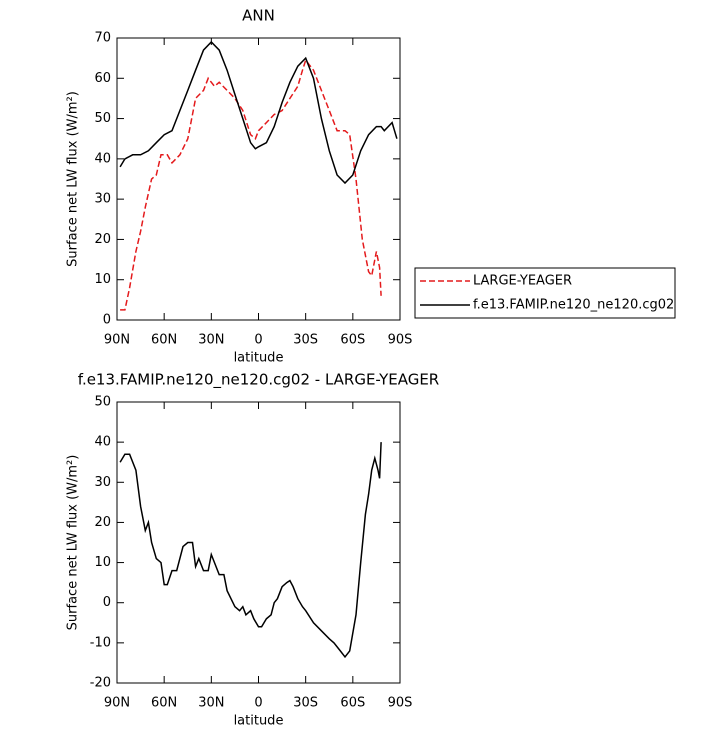 The image size is (722, 736). Describe the element at coordinates (100, 642) in the screenshot. I see `y-tick-label: -10` at that location.